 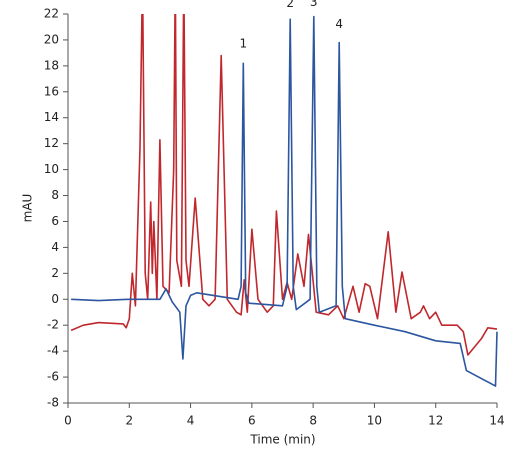 What do you see at coordinates (68, 421) in the screenshot?
I see `x-tick-label: 0` at bounding box center [68, 421].